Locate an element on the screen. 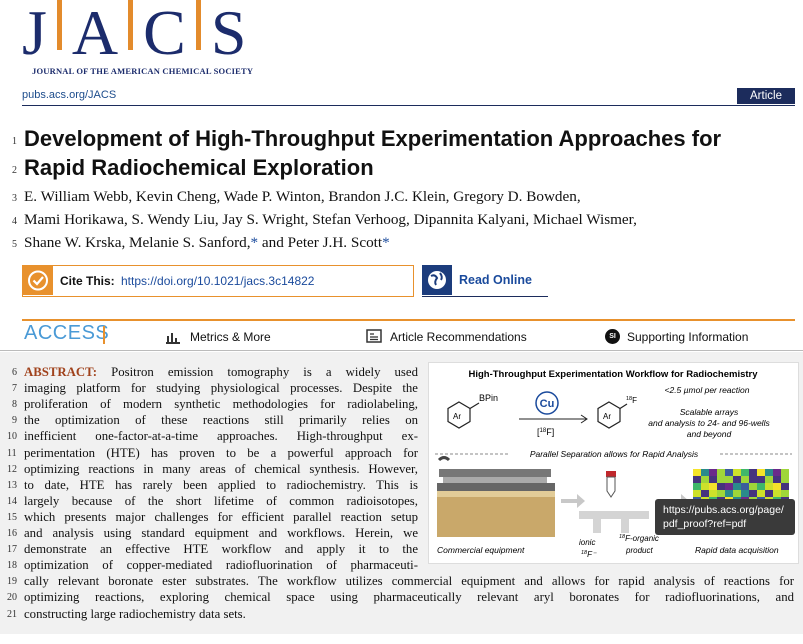 This screenshot has width=803, height=644. article-type: Article is located at coordinates (766, 96).